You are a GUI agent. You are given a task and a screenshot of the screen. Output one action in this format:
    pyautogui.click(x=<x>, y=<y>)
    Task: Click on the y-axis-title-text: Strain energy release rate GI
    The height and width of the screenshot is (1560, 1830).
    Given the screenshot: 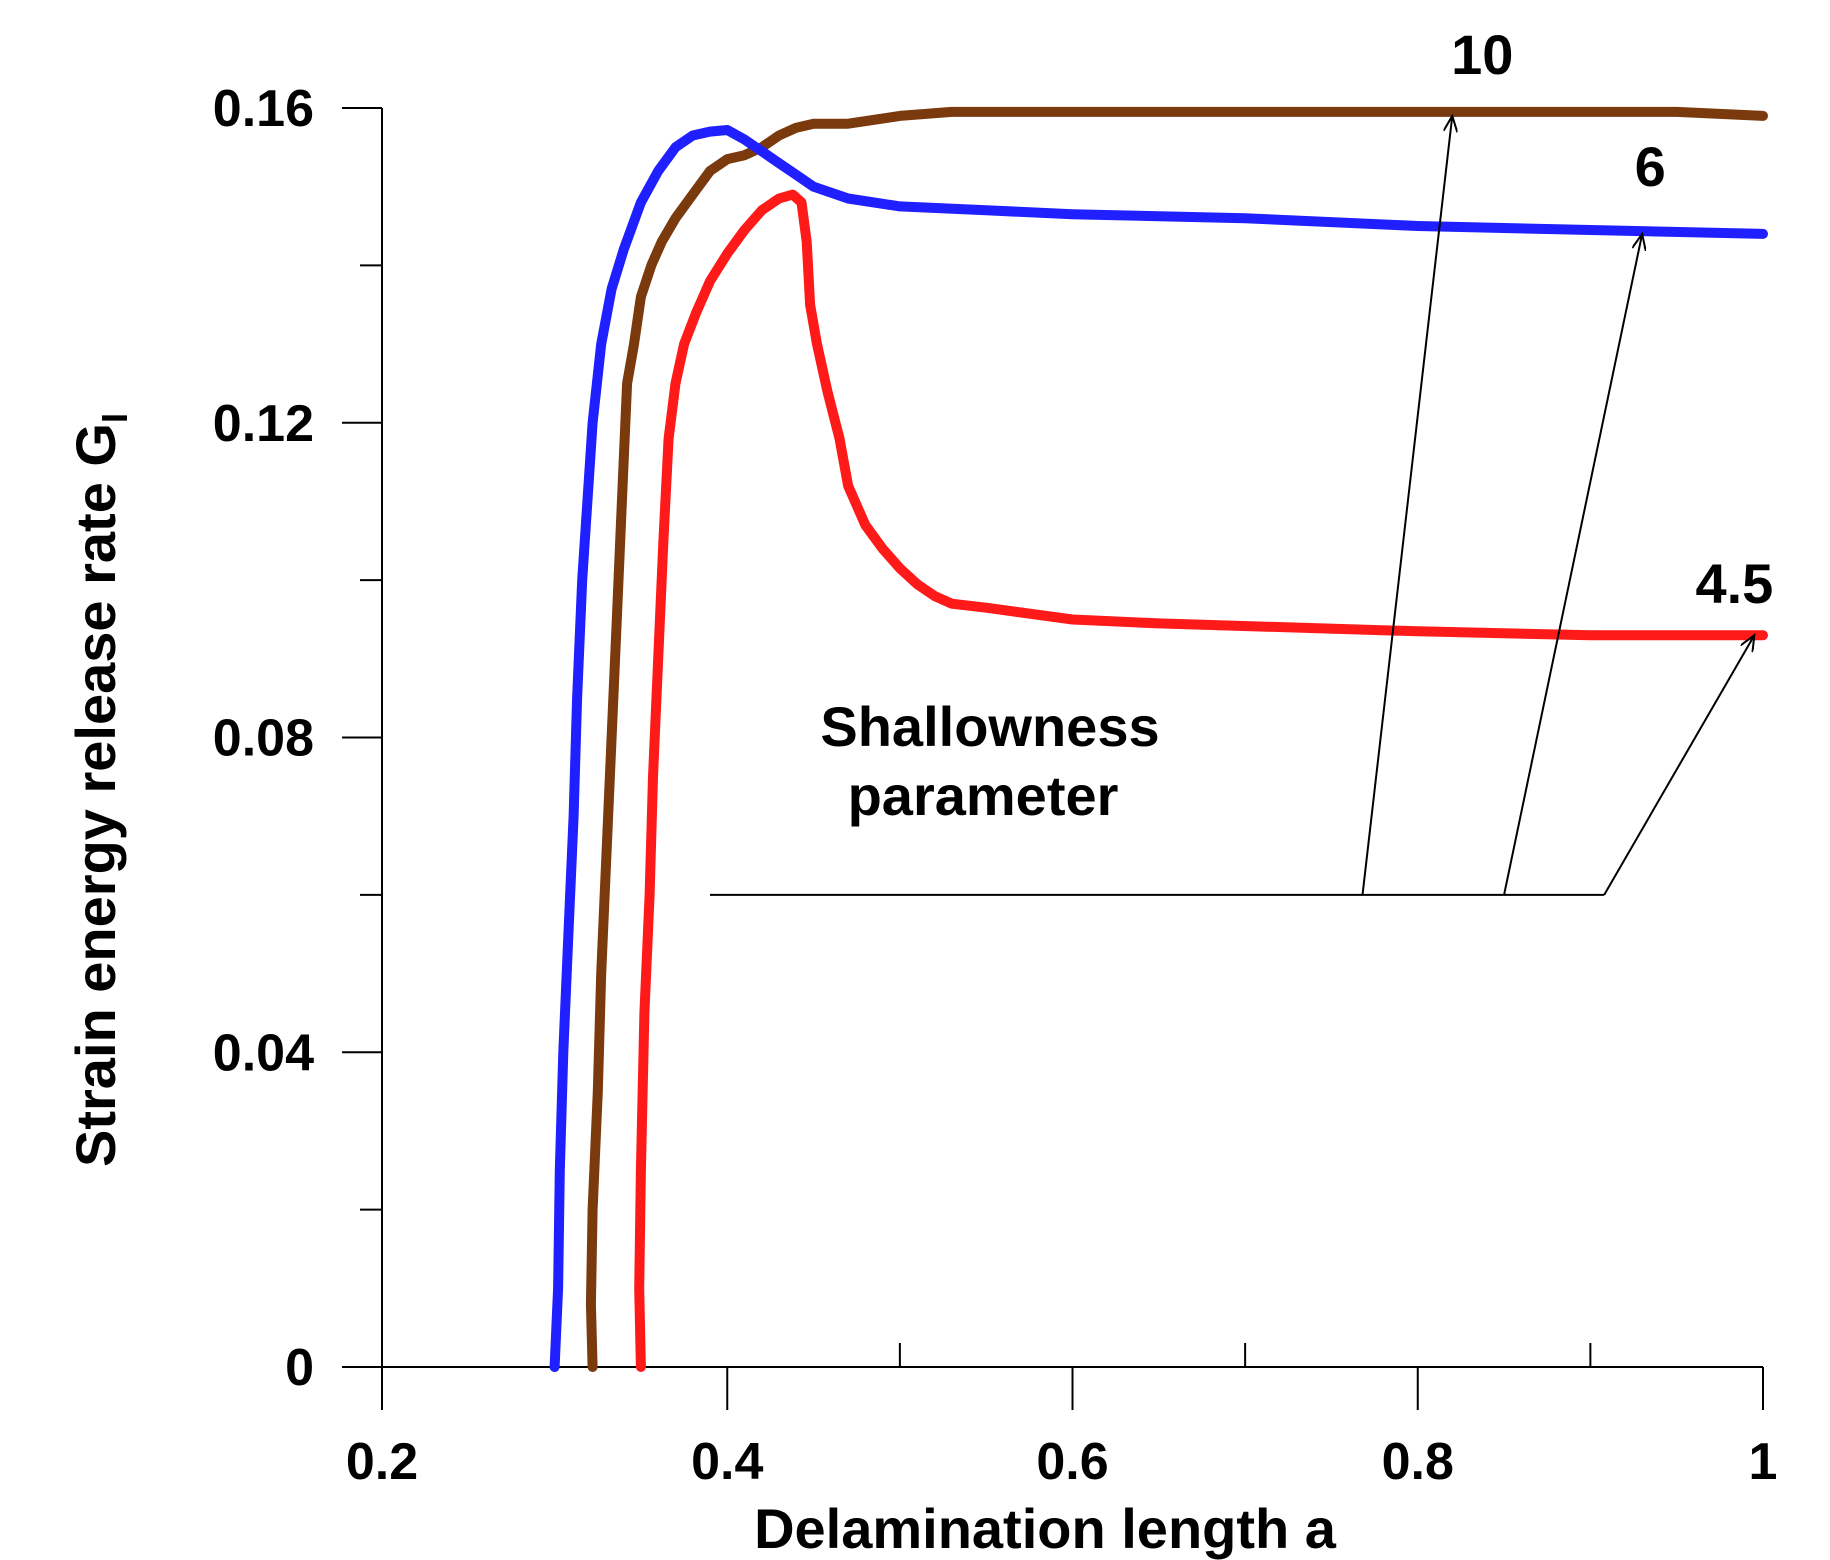 What is the action you would take?
    pyautogui.click(x=99, y=790)
    